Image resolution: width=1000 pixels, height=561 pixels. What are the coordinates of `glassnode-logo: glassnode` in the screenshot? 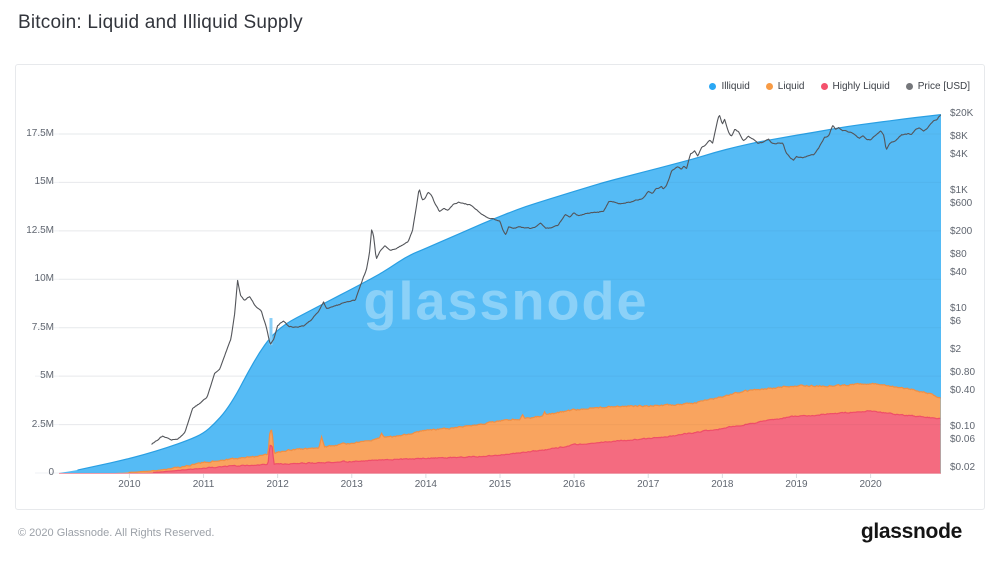 It's located at (911, 531).